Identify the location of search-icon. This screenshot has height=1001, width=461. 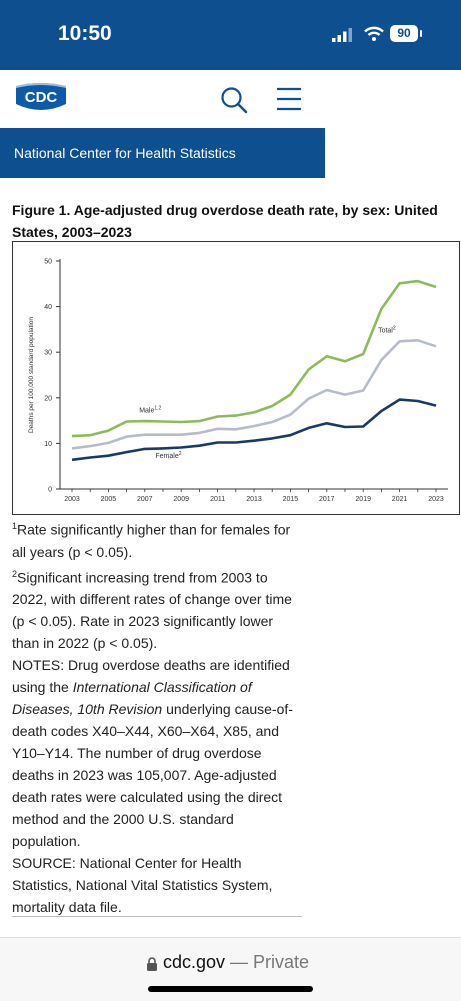
(234, 100).